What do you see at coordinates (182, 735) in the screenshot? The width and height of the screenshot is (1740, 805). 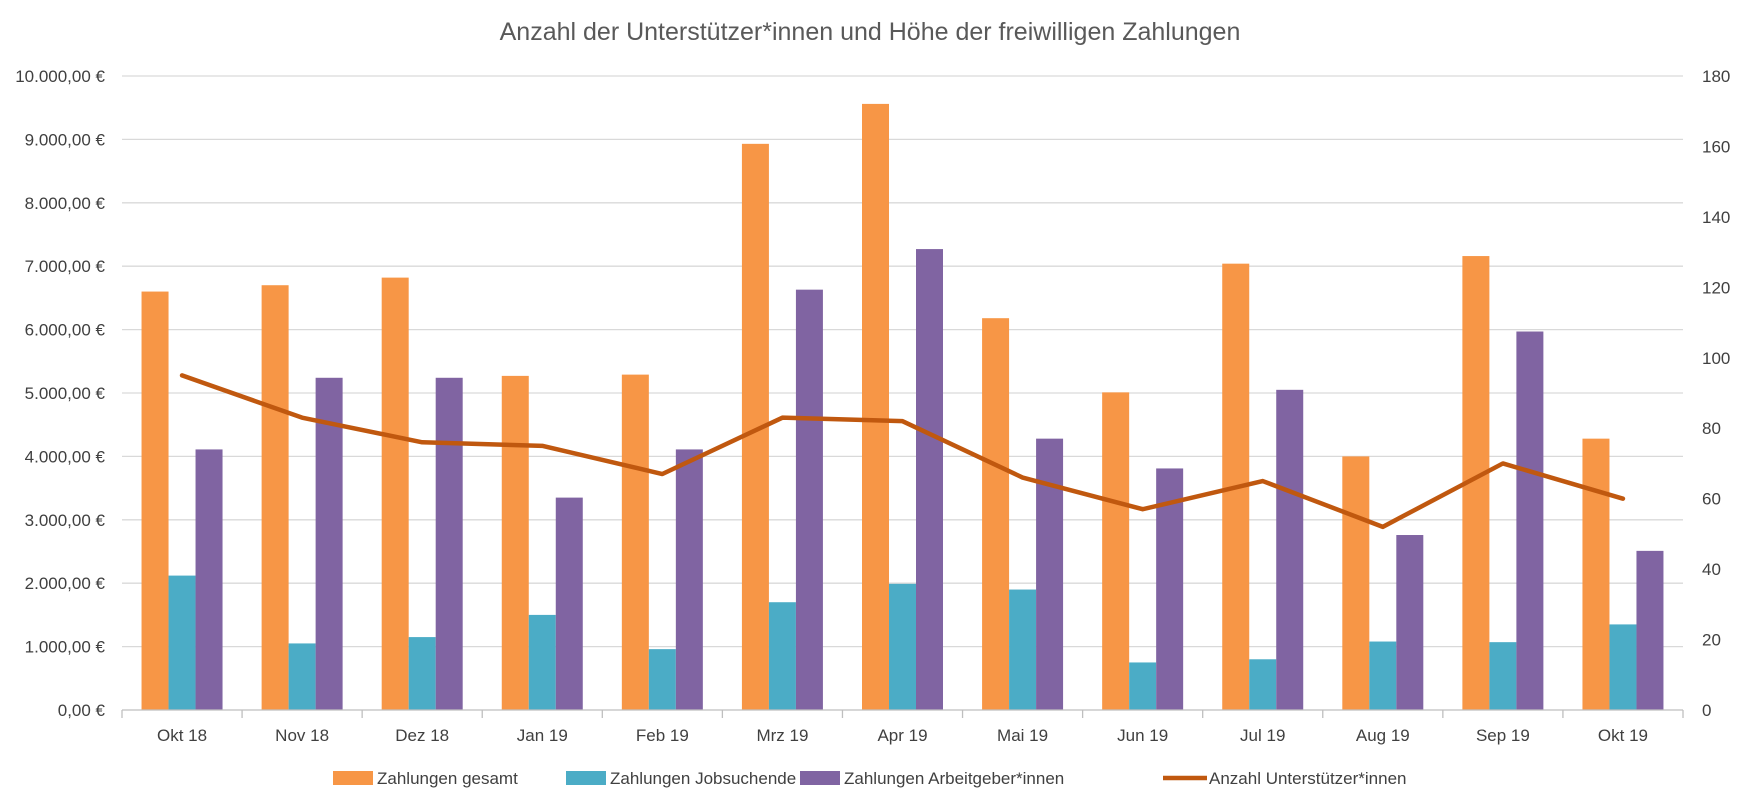 I see `x-tick-label: Okt 18` at bounding box center [182, 735].